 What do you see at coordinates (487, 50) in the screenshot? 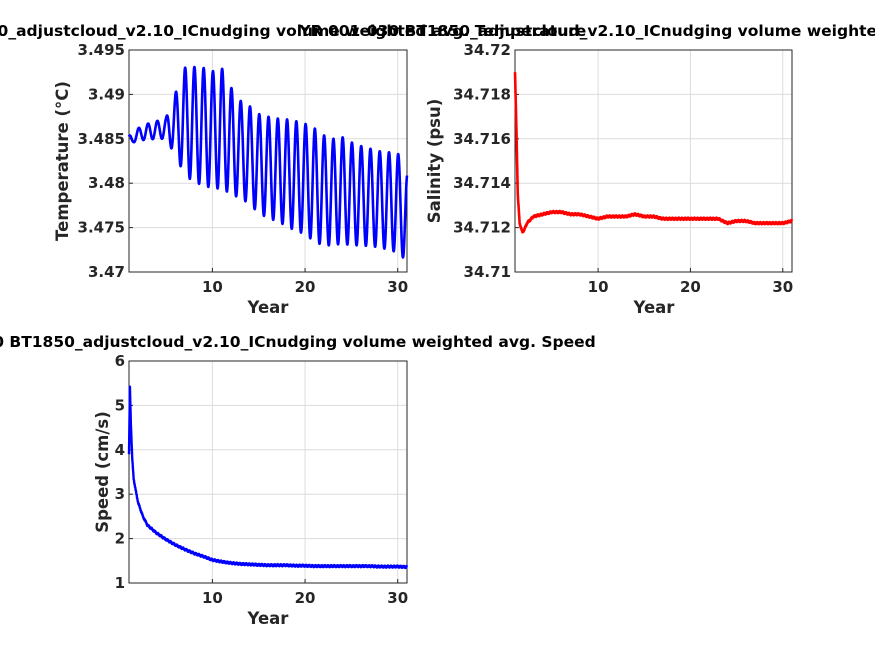
I see `salinity-y-tick-label: 34.72` at bounding box center [487, 50].